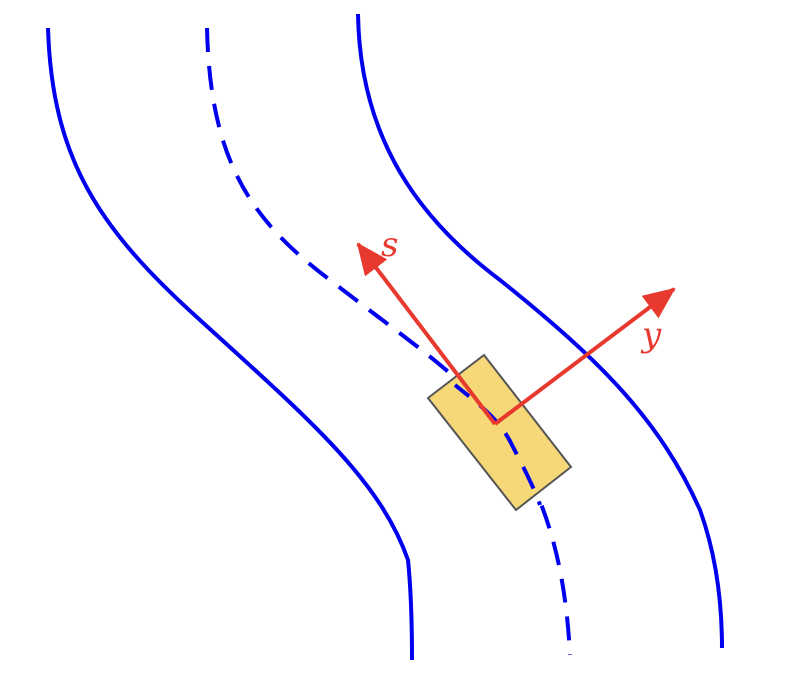 The height and width of the screenshot is (677, 811). What do you see at coordinates (389, 245) in the screenshot?
I see `s-axis-label: s` at bounding box center [389, 245].